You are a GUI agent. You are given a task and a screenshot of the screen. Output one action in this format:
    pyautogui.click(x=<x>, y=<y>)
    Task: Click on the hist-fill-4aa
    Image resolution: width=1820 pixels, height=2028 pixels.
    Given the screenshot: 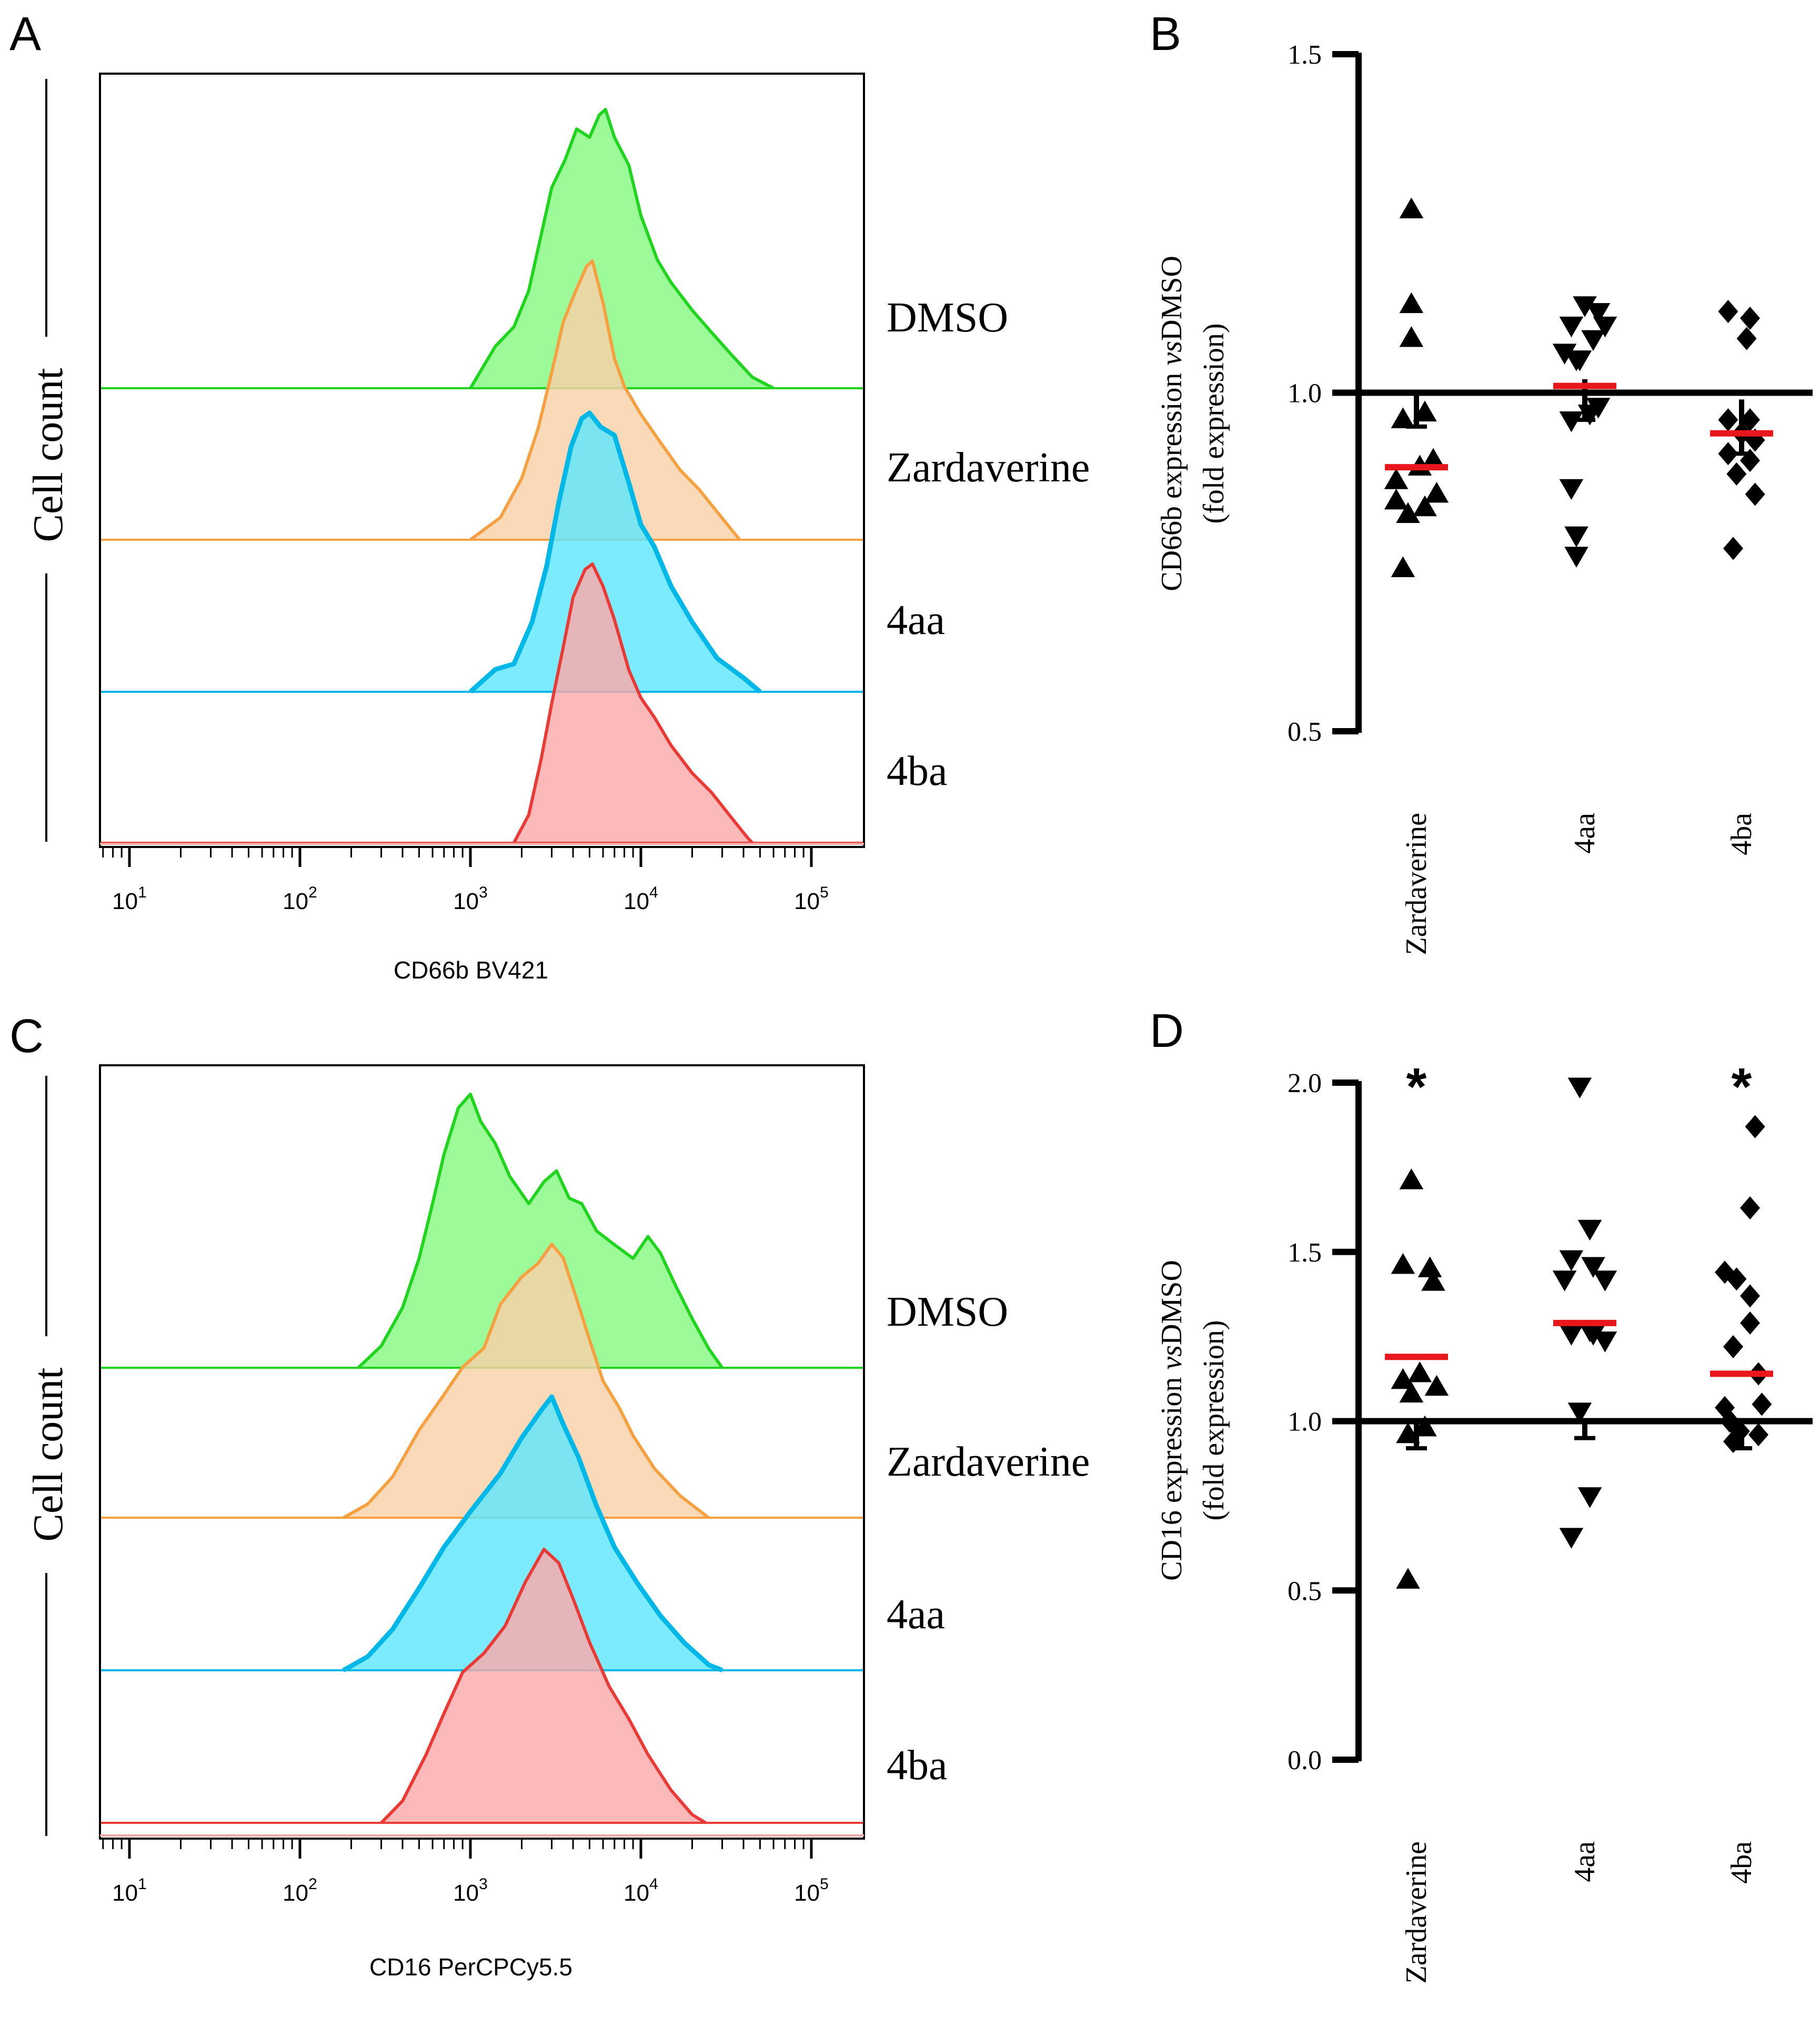 What is the action you would take?
    pyautogui.click(x=532, y=1533)
    